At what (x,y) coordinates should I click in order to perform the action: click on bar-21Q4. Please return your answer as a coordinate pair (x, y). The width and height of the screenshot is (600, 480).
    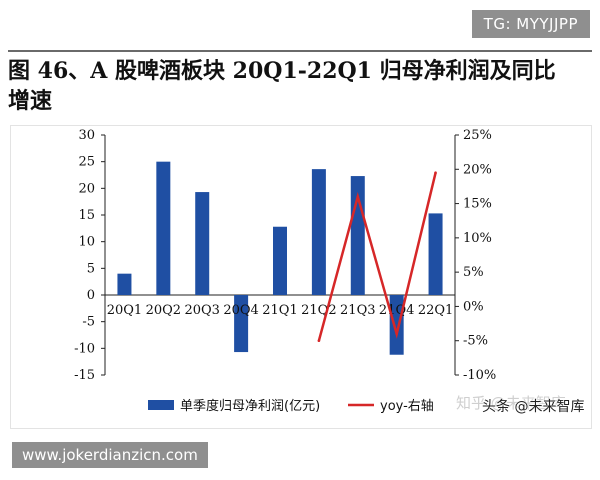
    Looking at the image, I should click on (396, 325).